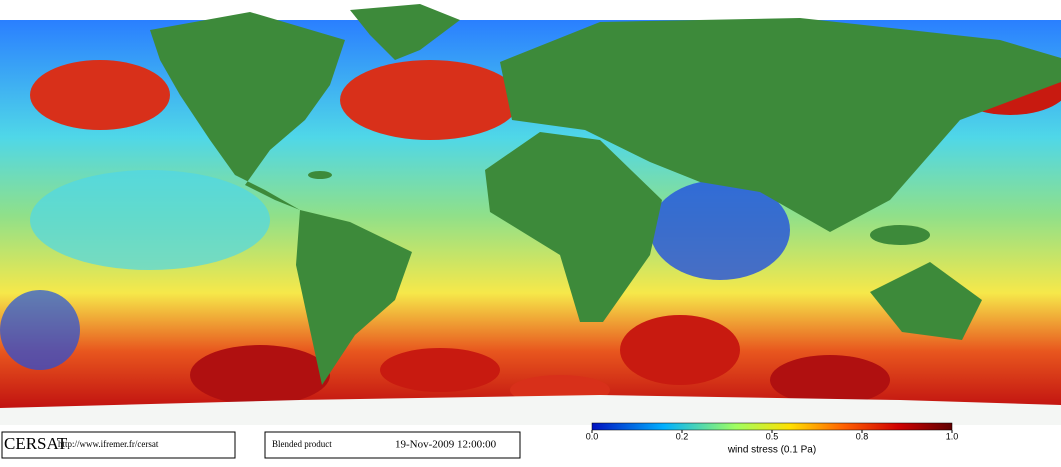 This screenshot has height=467, width=1061. Describe the element at coordinates (771, 450) in the screenshot. I see `colorbar-title: wind stress (0.1 Pa)` at that location.